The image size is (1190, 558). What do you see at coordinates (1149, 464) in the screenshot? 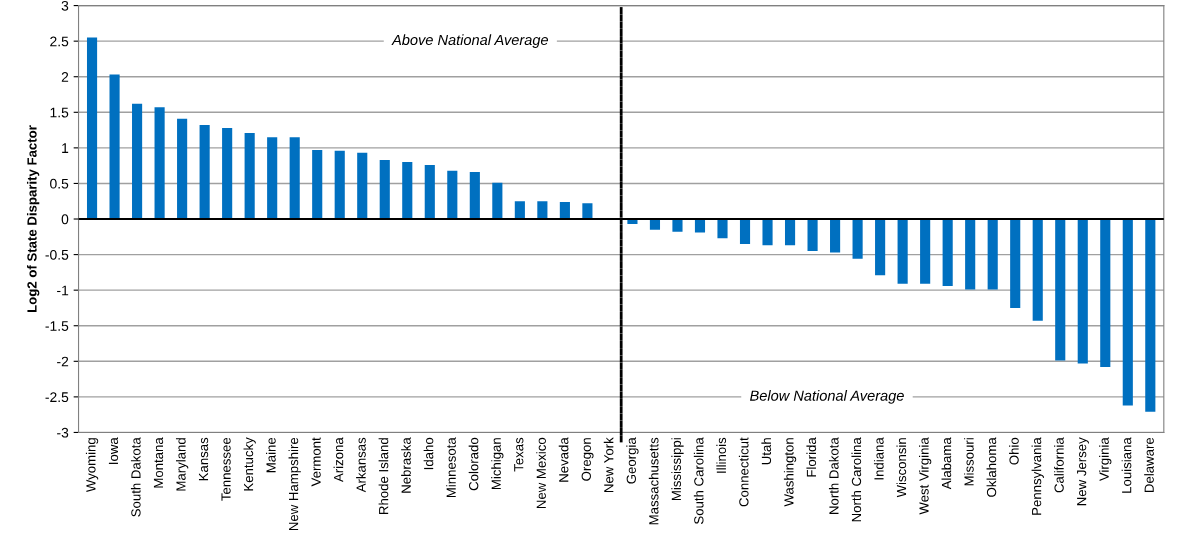
I see `x-tick-label: Delaware` at bounding box center [1149, 464].